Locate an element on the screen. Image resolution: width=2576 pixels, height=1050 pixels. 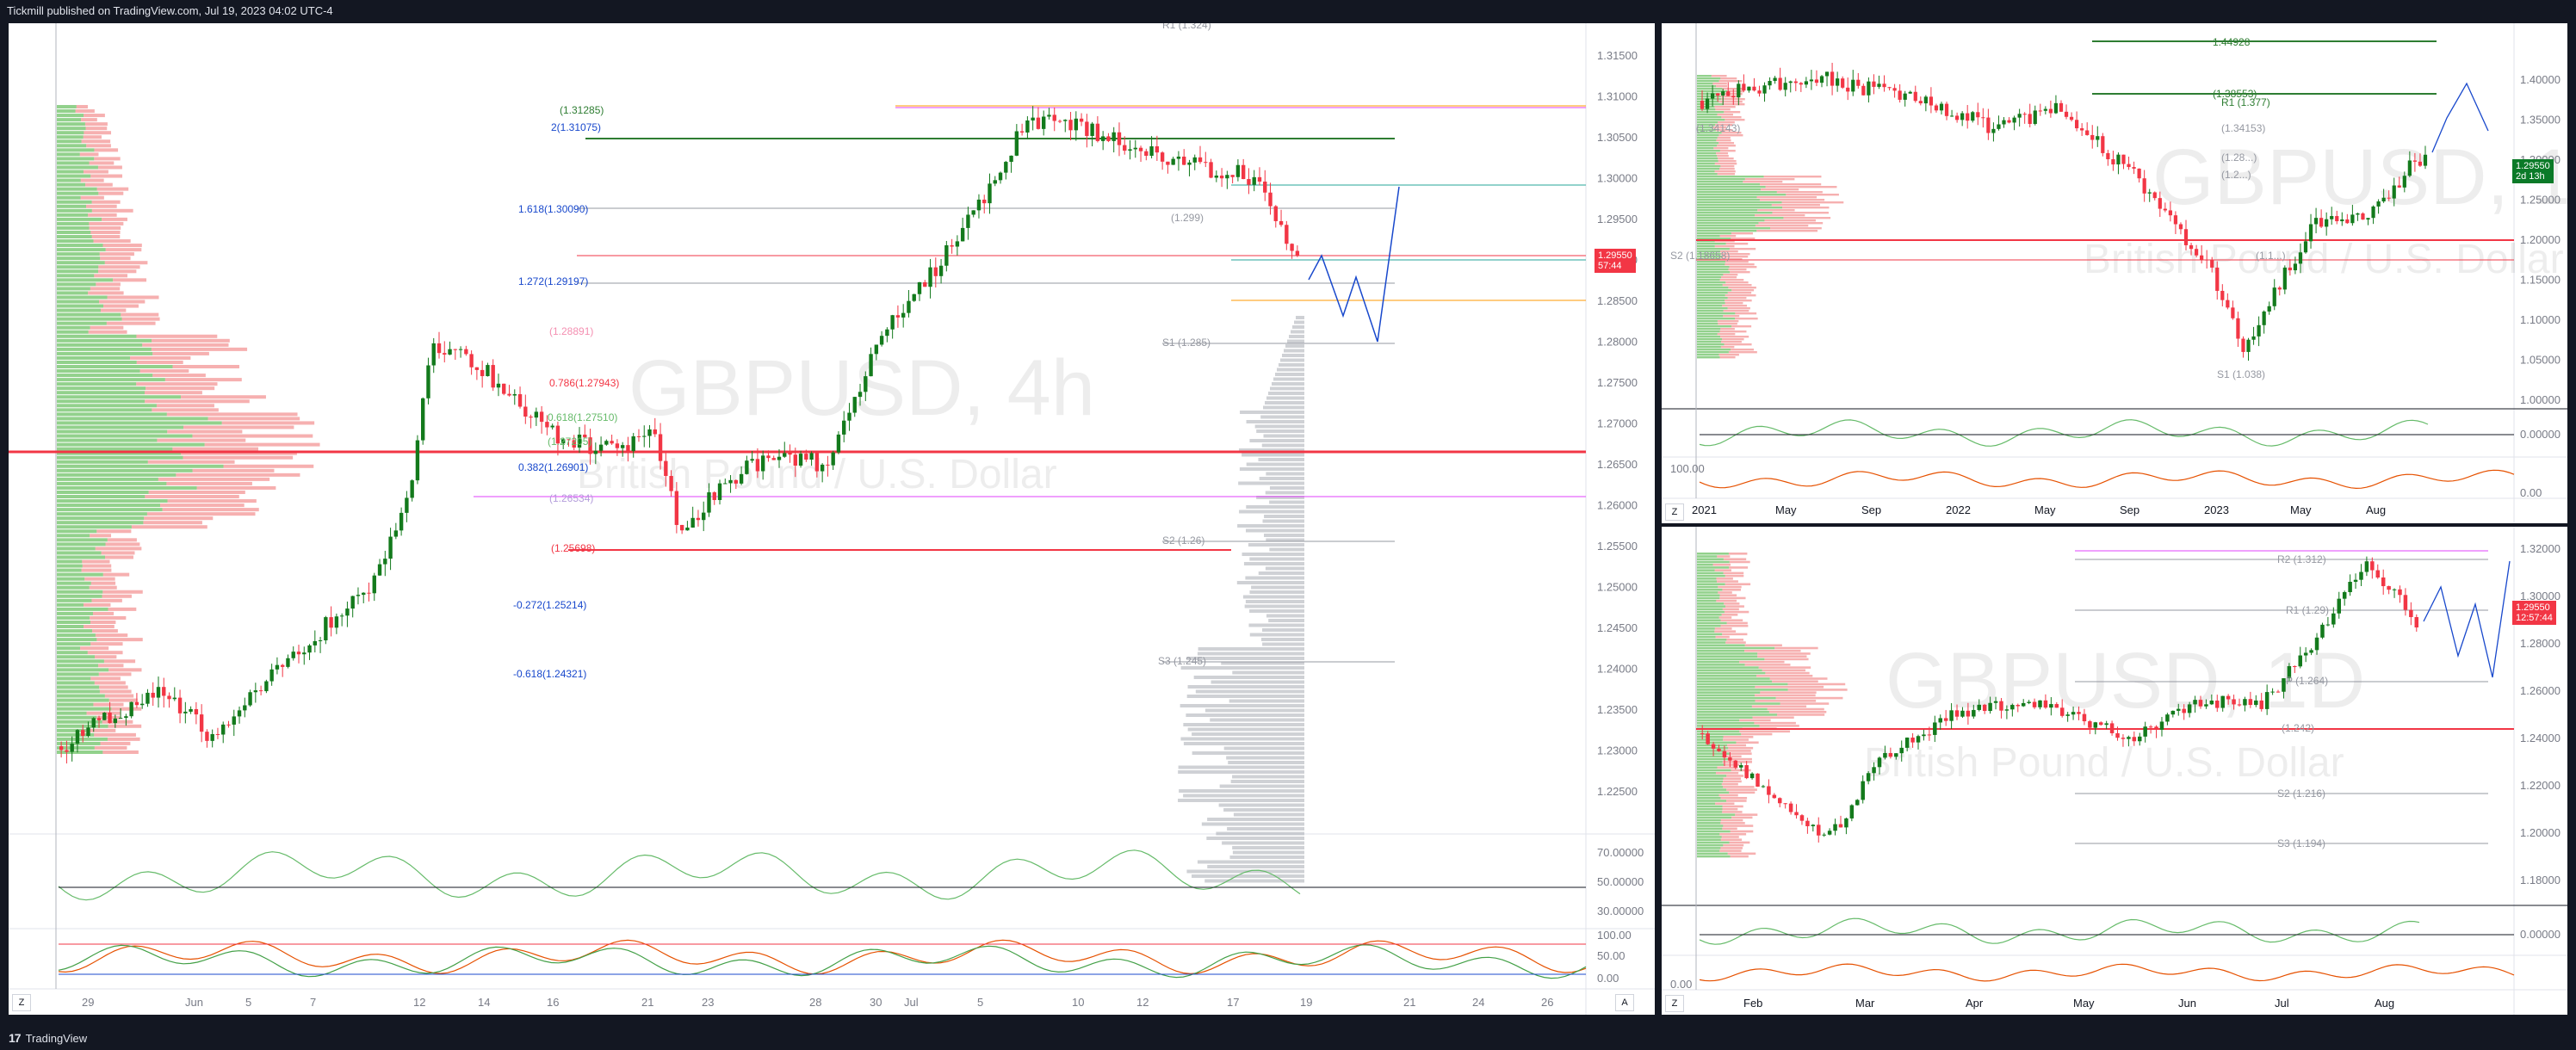
fib-label: (1.28891) is located at coordinates (571, 331).